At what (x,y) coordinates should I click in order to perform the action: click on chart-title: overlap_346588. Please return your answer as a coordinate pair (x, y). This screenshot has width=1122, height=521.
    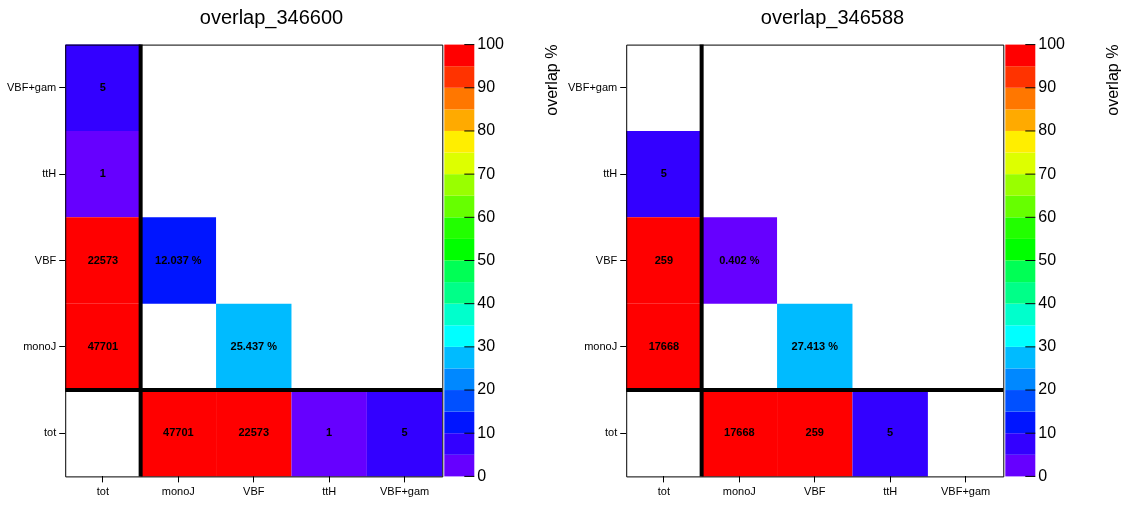
    Looking at the image, I should click on (832, 18).